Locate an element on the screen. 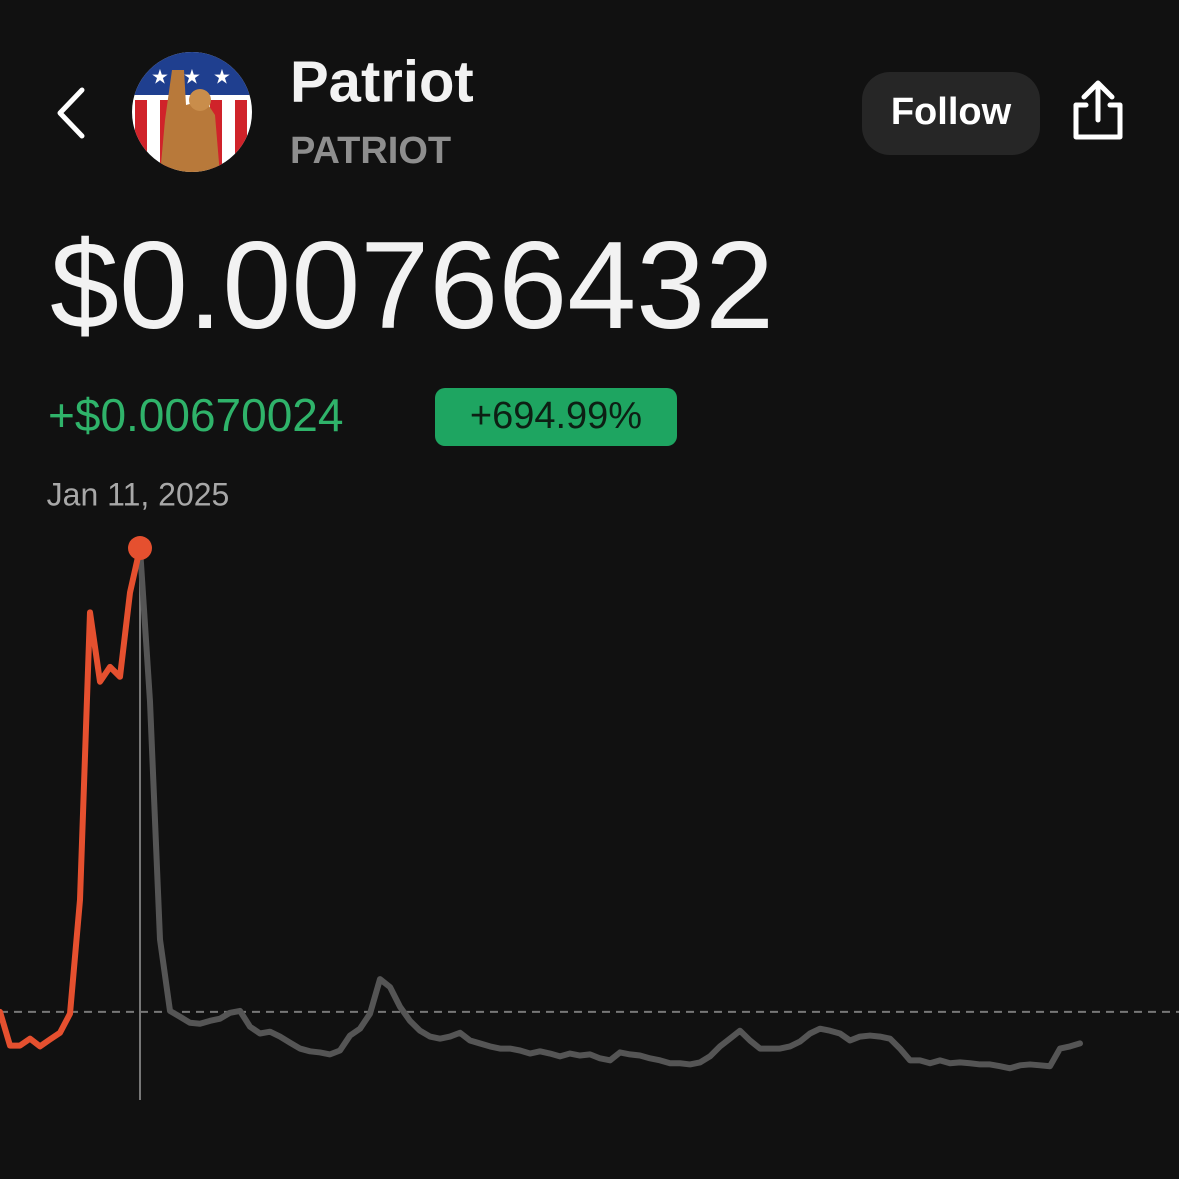 Image resolution: width=1179 pixels, height=1179 pixels. token-name: Patriot is located at coordinates (382, 81).